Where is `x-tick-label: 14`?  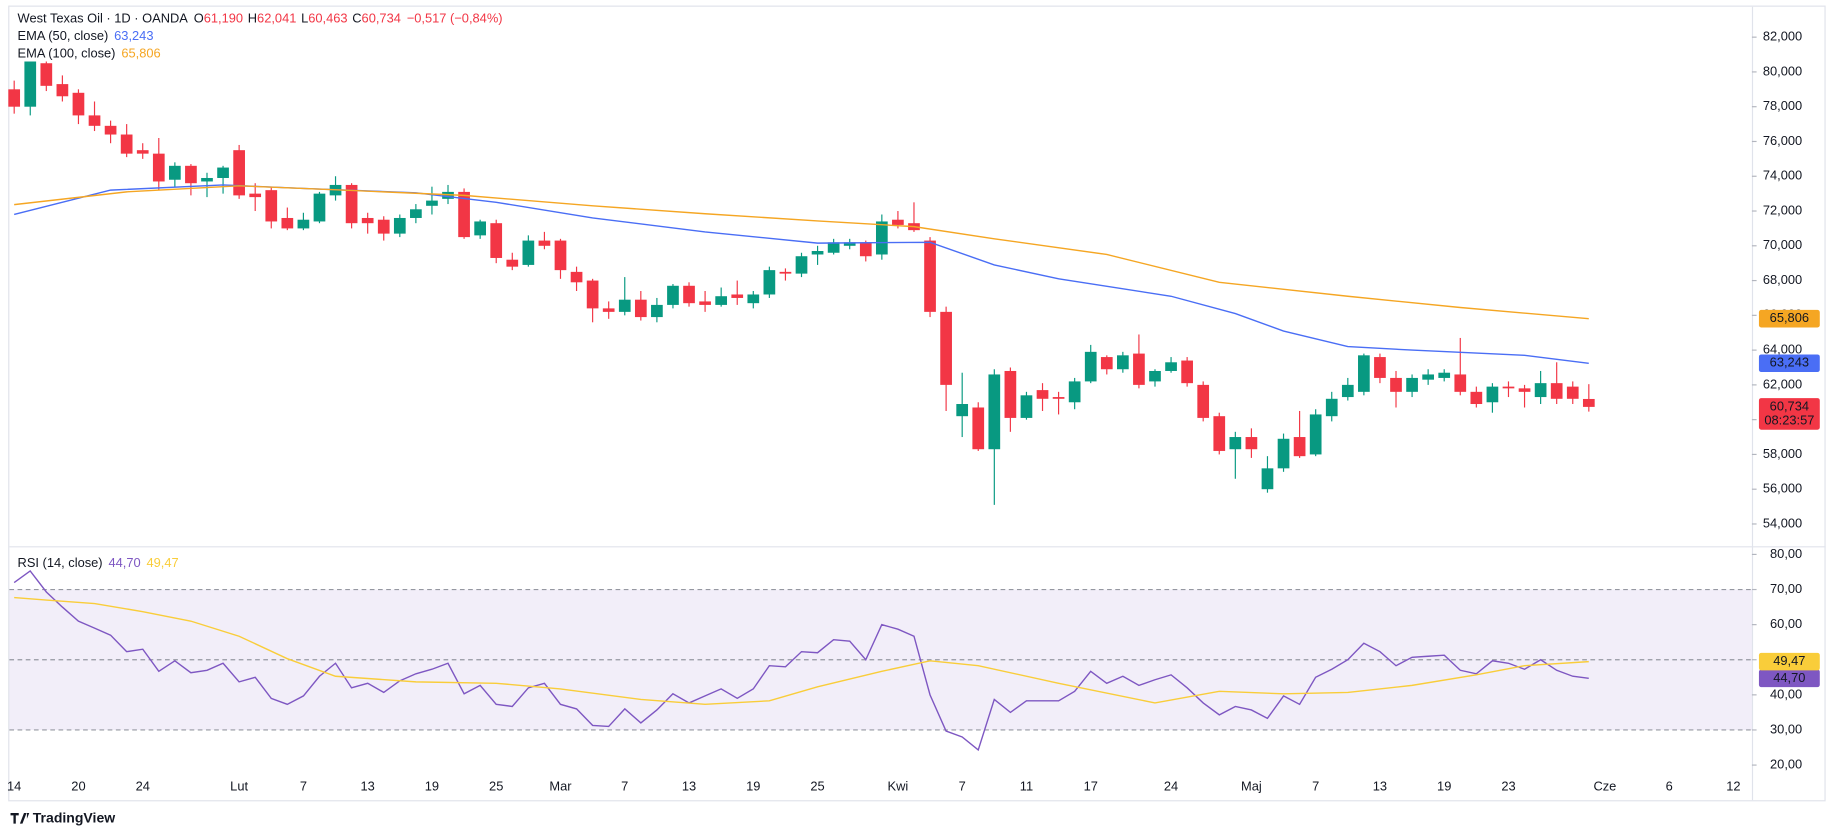
x-tick-label: 14 is located at coordinates (14, 786).